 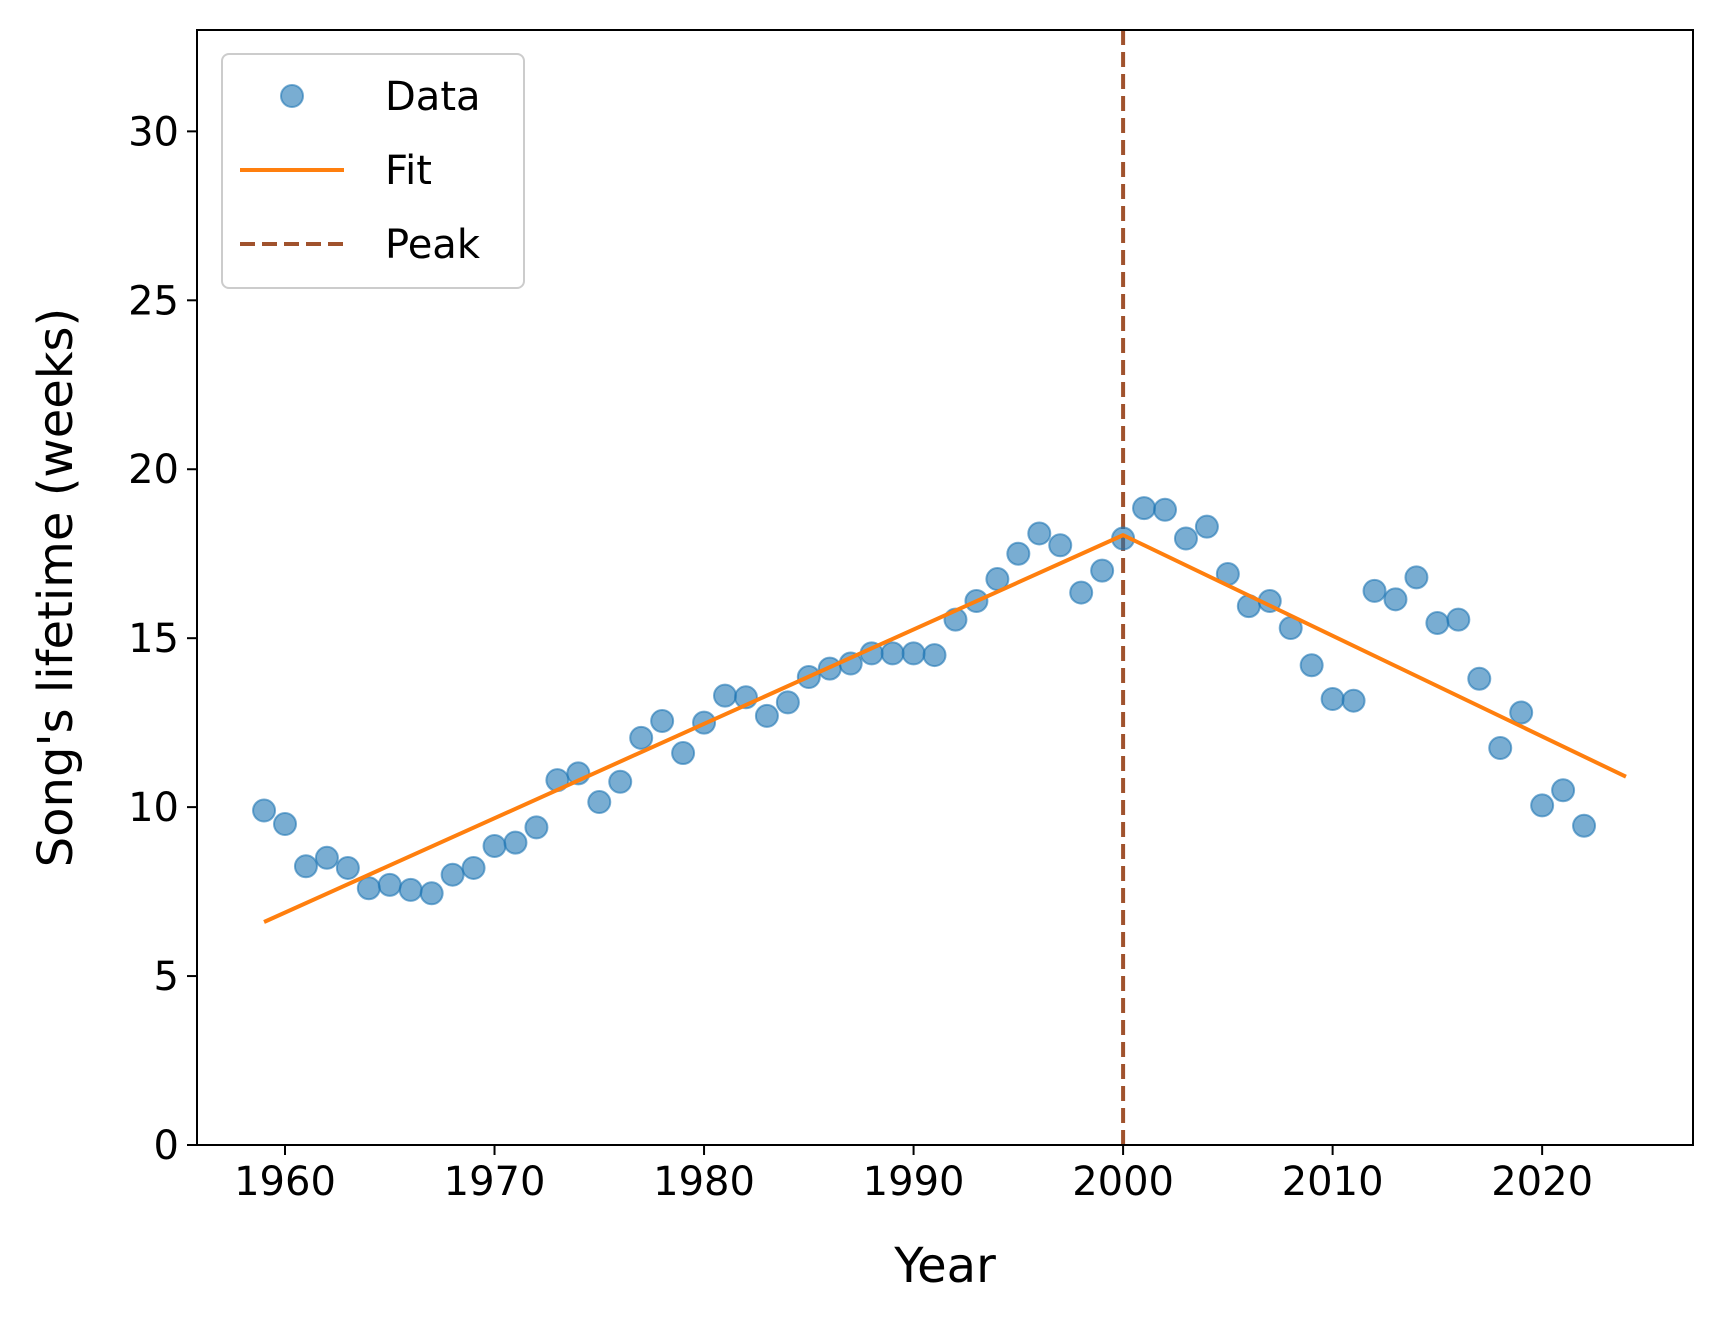 I want to click on x-tick-label: 1980, so click(x=704, y=1182).